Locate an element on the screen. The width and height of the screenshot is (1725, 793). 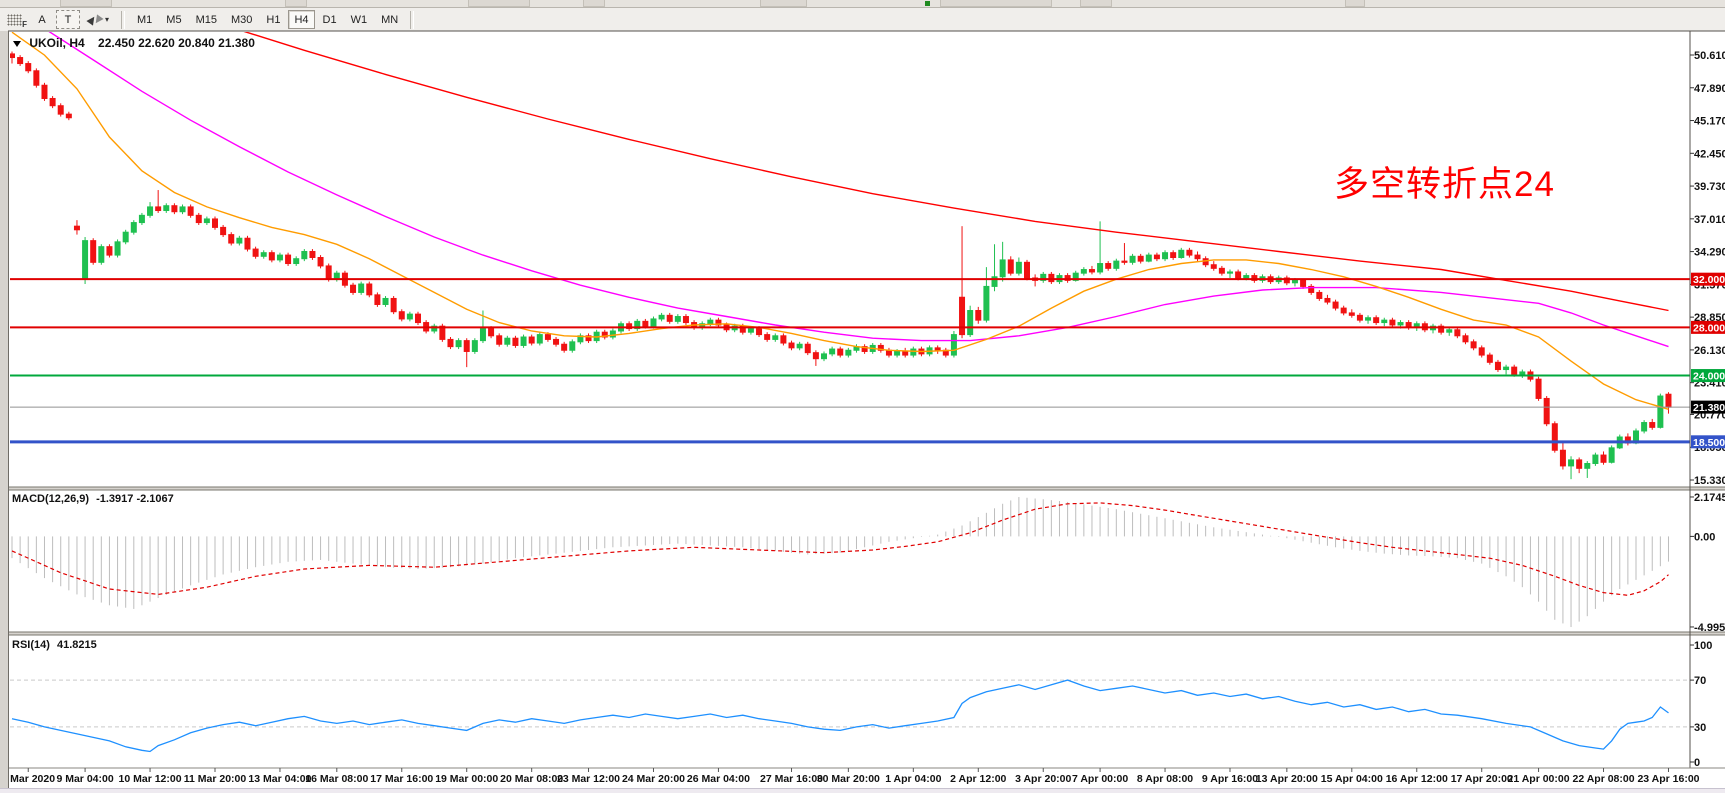
level-32.000-badge-label: 32.000 is located at coordinates (1709, 280).